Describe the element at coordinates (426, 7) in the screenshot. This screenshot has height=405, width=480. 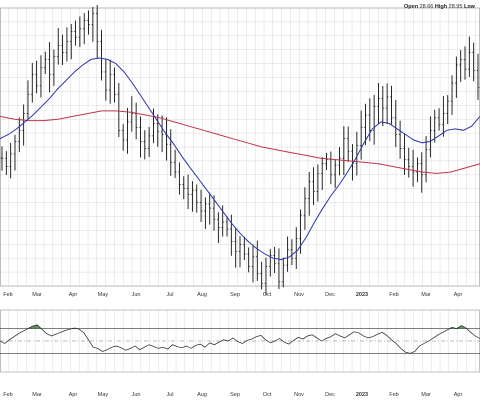
I see `open-value: 28.66` at that location.